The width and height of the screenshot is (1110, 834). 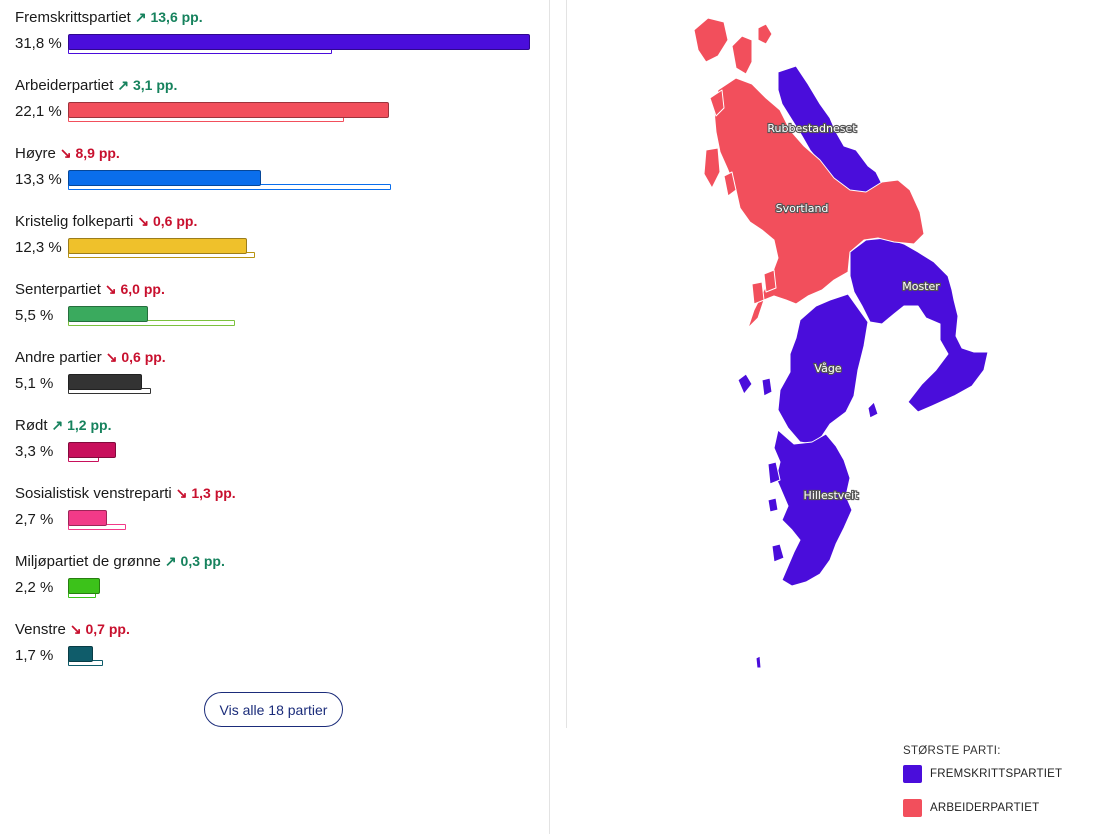 I want to click on party-row: Miljøpartiet de grønne ↗ 0,3 pp. 2,2 %, so click(x=280, y=582).